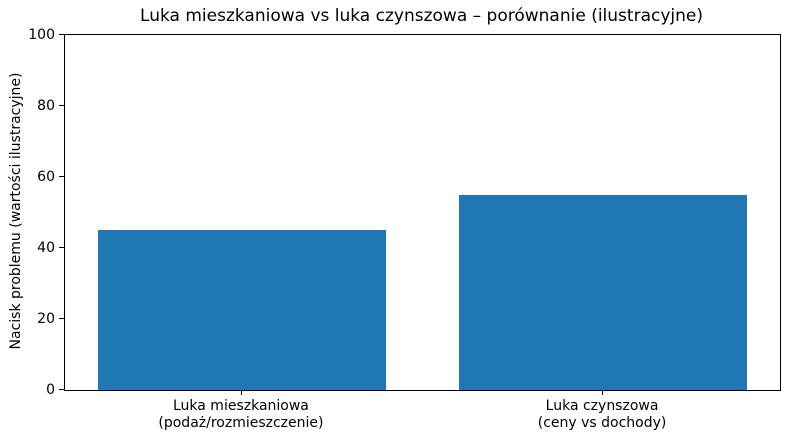 The image size is (789, 440). What do you see at coordinates (241, 414) in the screenshot?
I see `x-tick-label: Luka mieszkaniowa (podaż/rozmieszczenie)` at bounding box center [241, 414].